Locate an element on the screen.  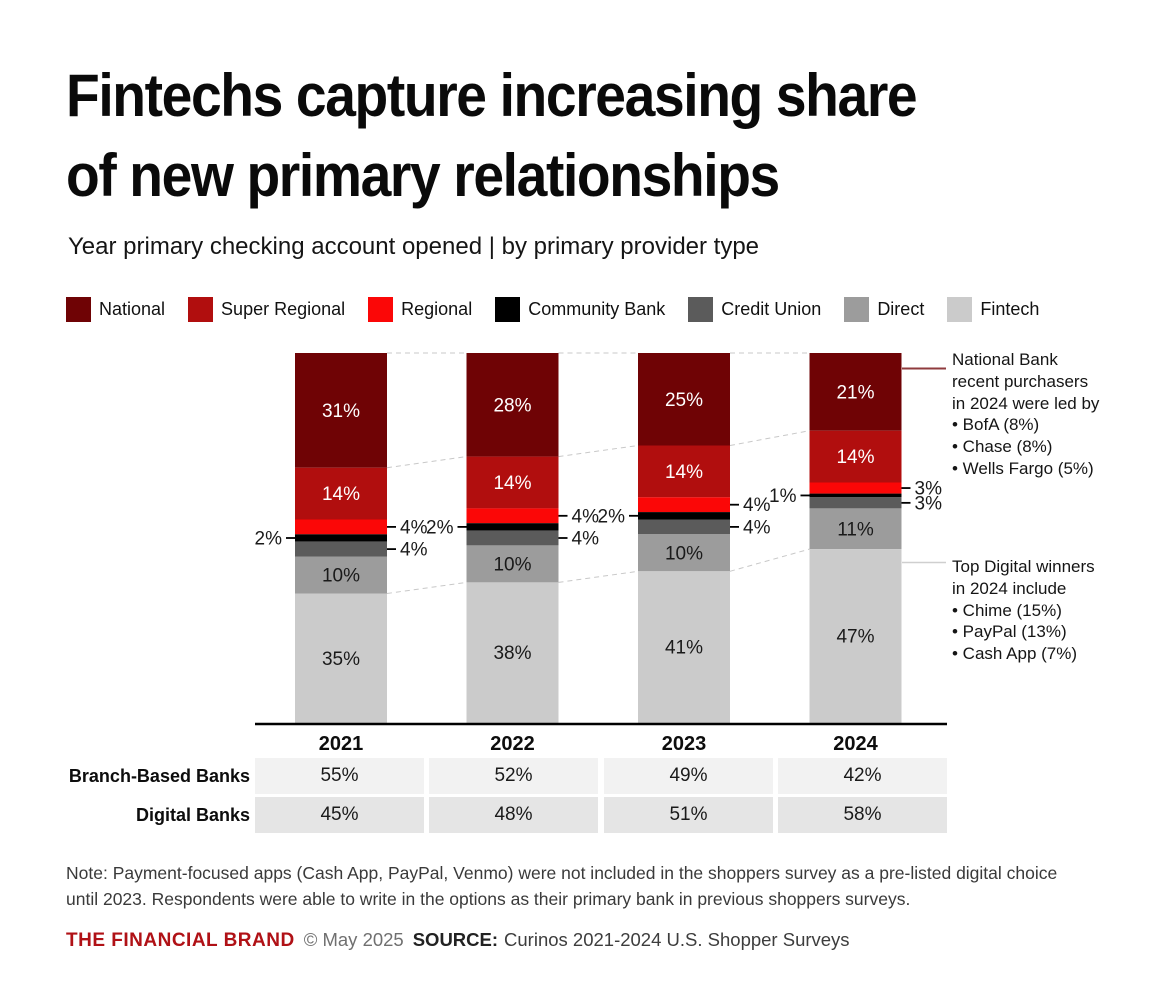
table-cell: 58% is located at coordinates (862, 815).